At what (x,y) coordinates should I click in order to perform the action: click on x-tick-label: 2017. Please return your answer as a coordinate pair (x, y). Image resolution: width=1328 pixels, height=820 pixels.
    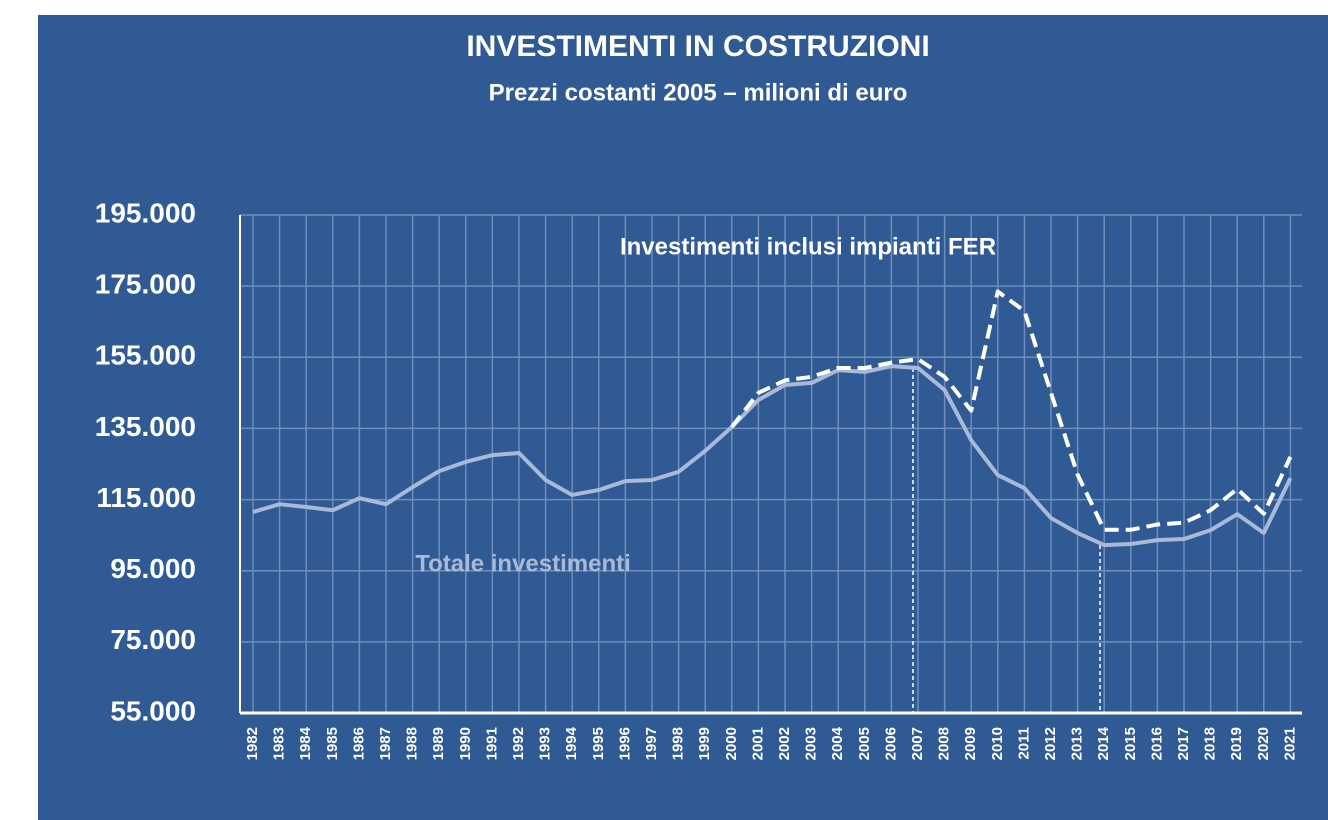
    Looking at the image, I should click on (1183, 743).